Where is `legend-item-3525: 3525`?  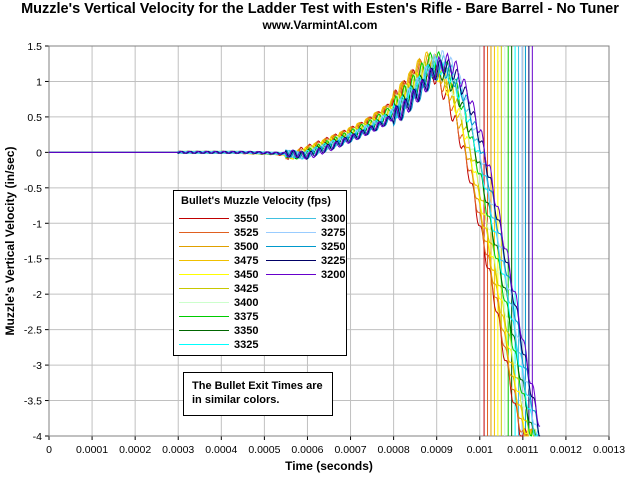
legend-item-3525: 3525 is located at coordinates (220, 233).